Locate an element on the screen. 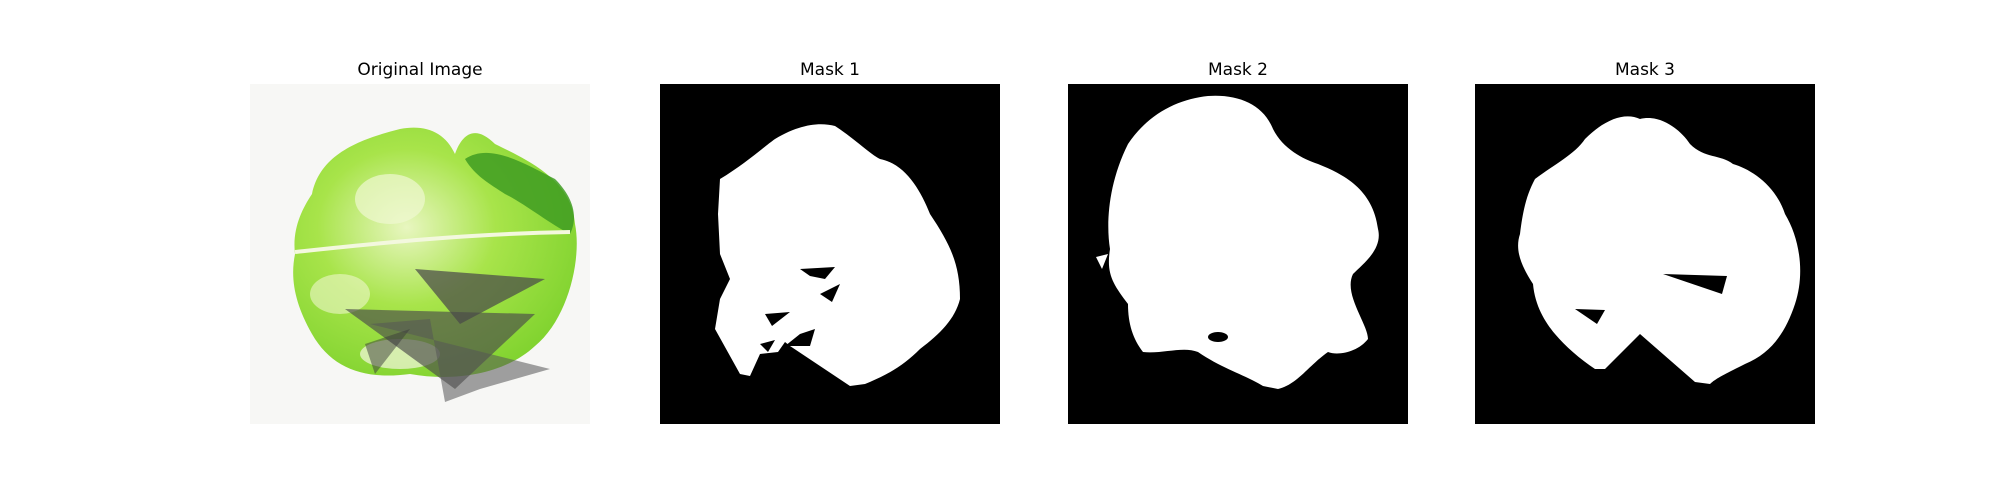 This screenshot has width=2000, height=500. mask-3-image is located at coordinates (1645, 254).